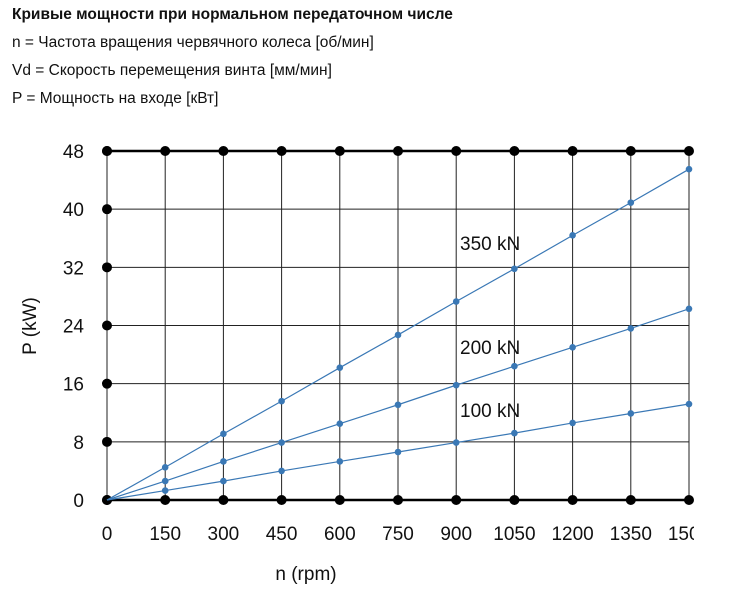 Image resolution: width=747 pixels, height=597 pixels. I want to click on y-tick-label-3: 24, so click(74, 327).